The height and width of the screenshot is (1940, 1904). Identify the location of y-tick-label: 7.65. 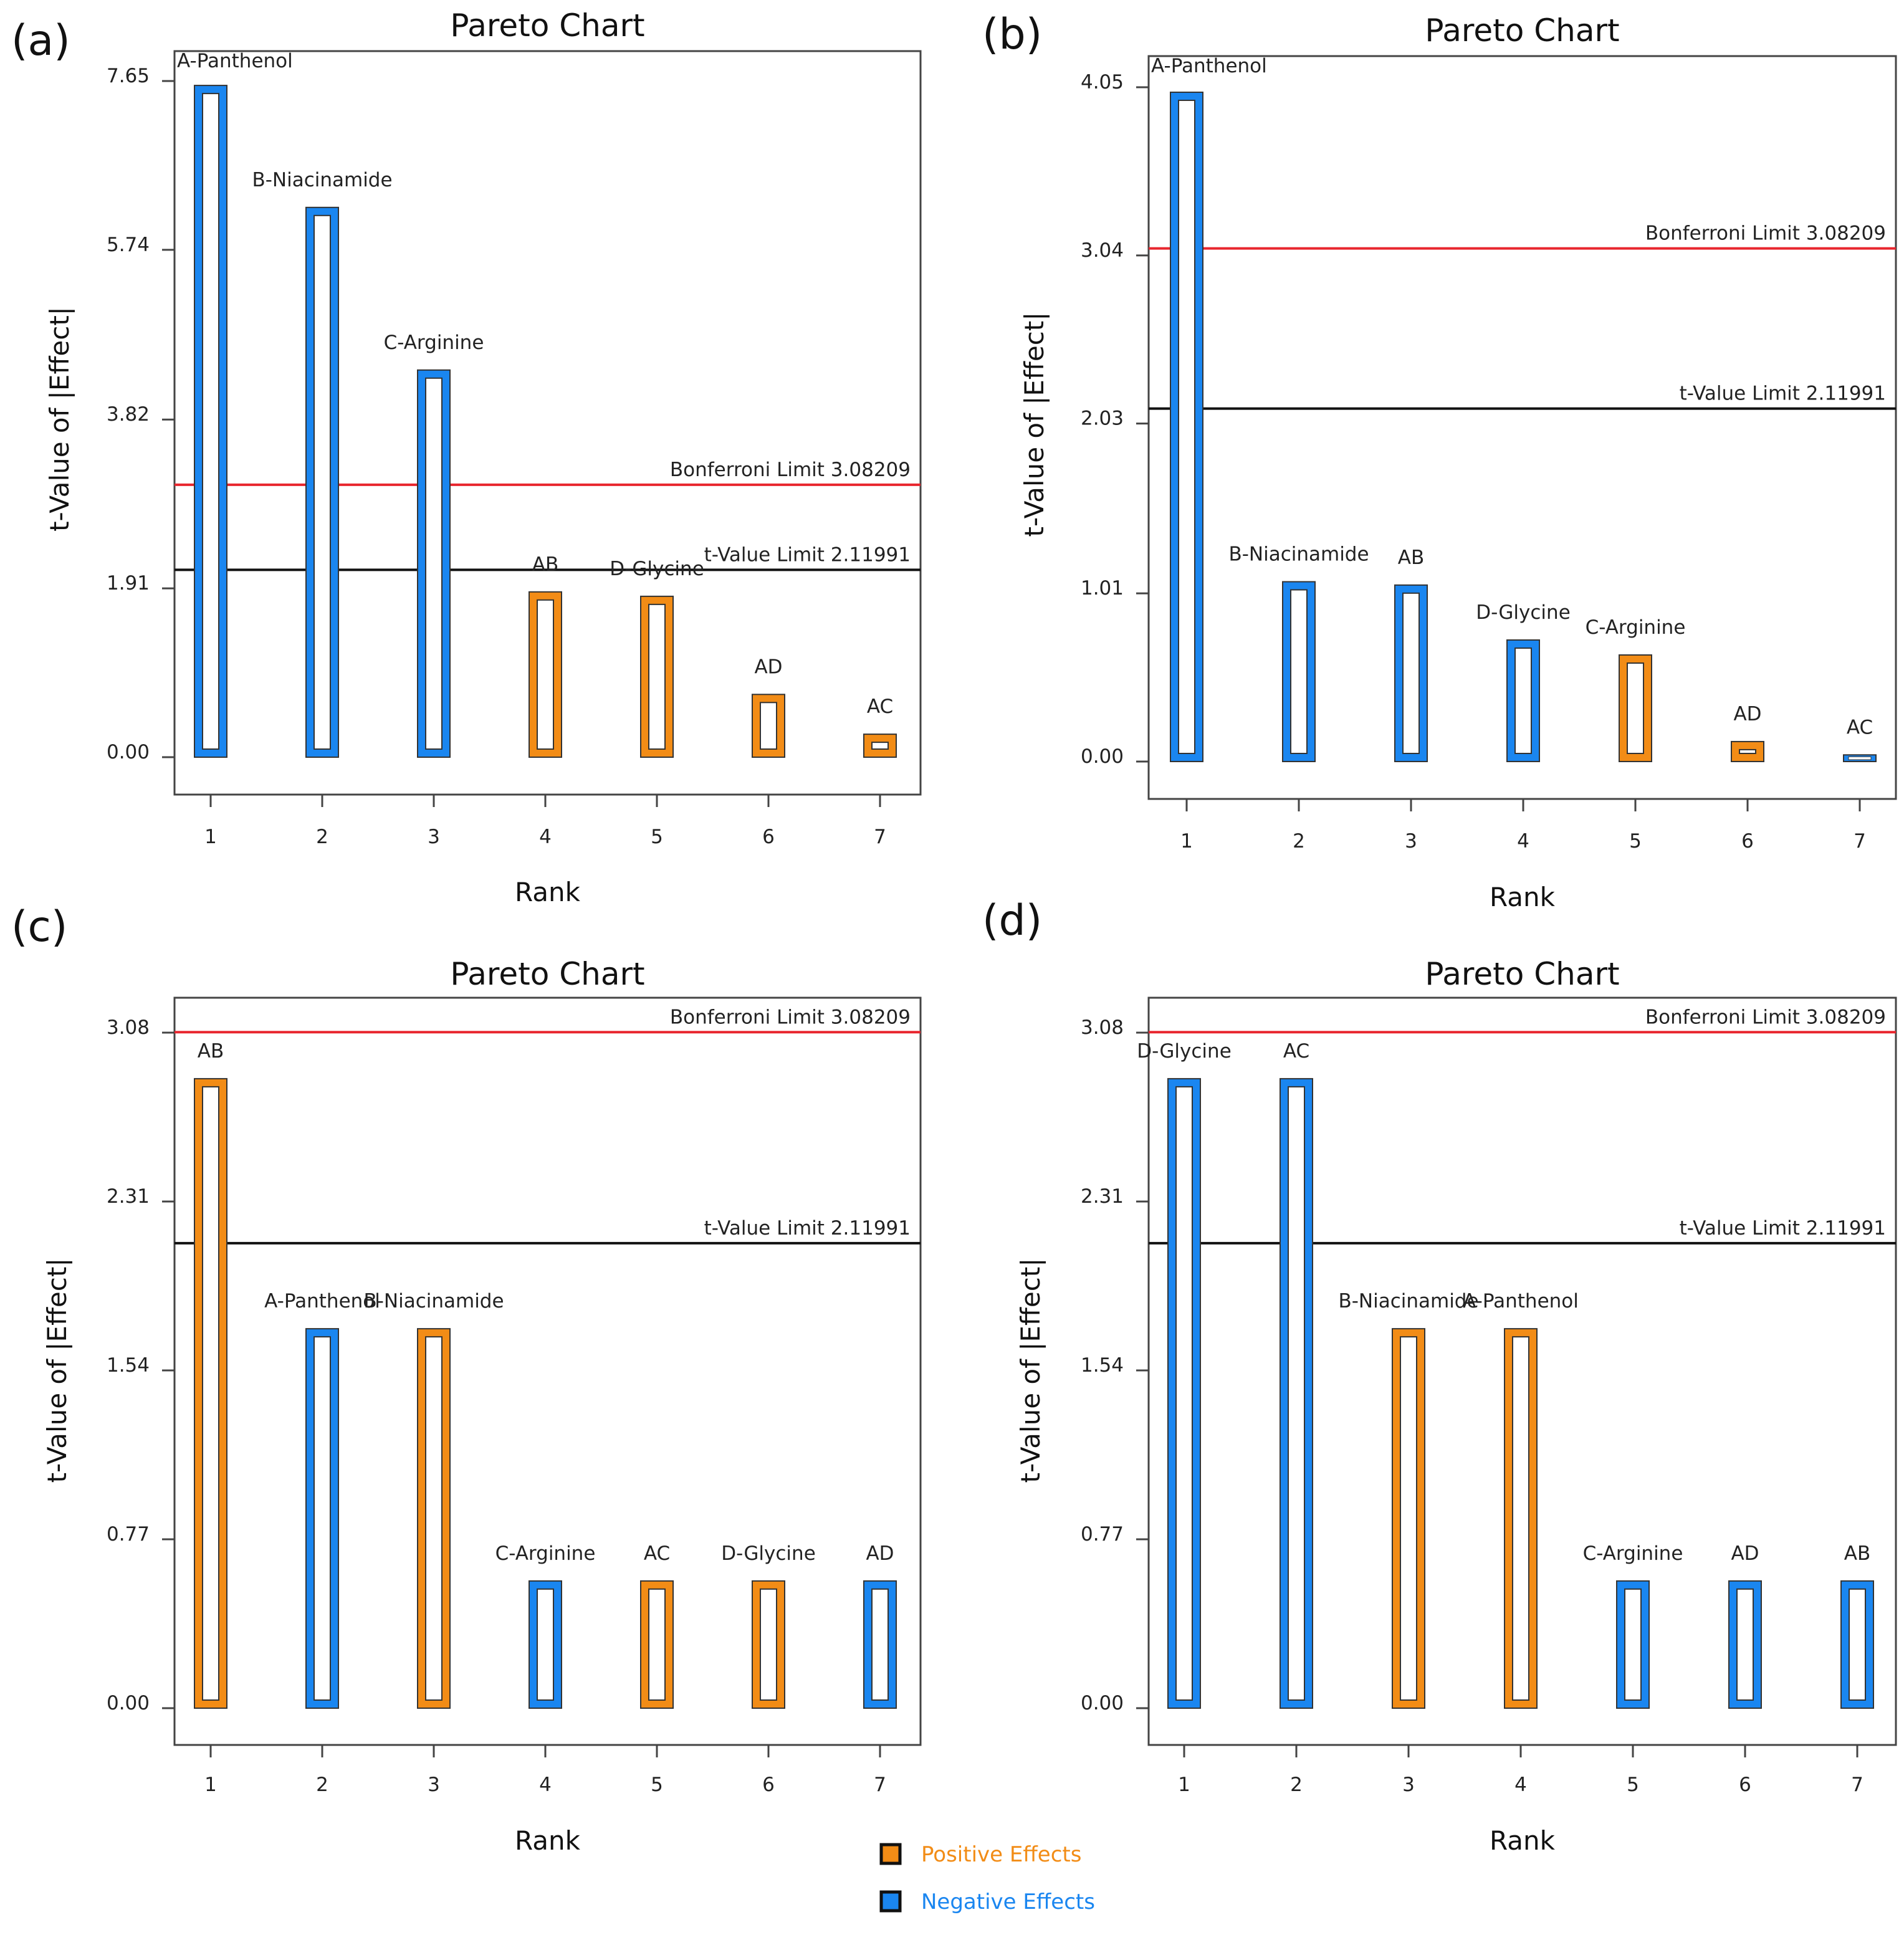
(129, 76).